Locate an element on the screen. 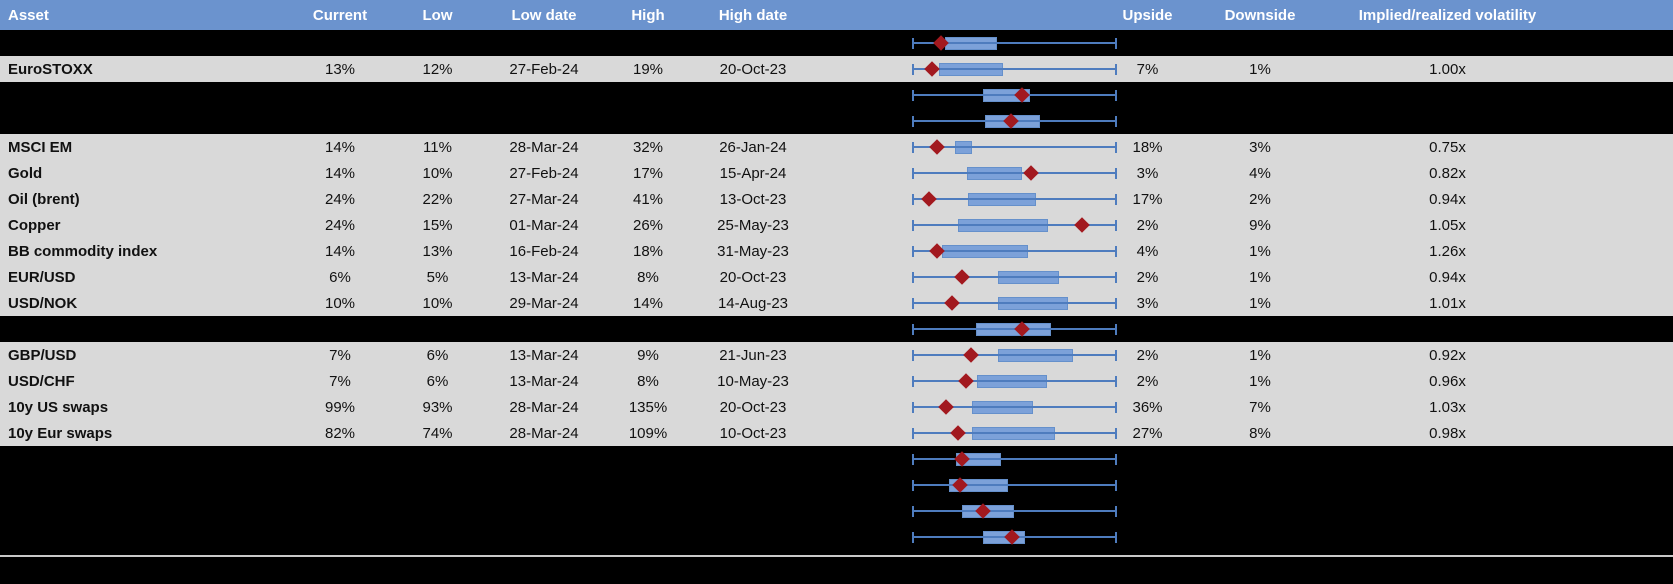 This screenshot has width=1673, height=584. cell-implied-realized-volatility: 1.03x is located at coordinates (1447, 407).